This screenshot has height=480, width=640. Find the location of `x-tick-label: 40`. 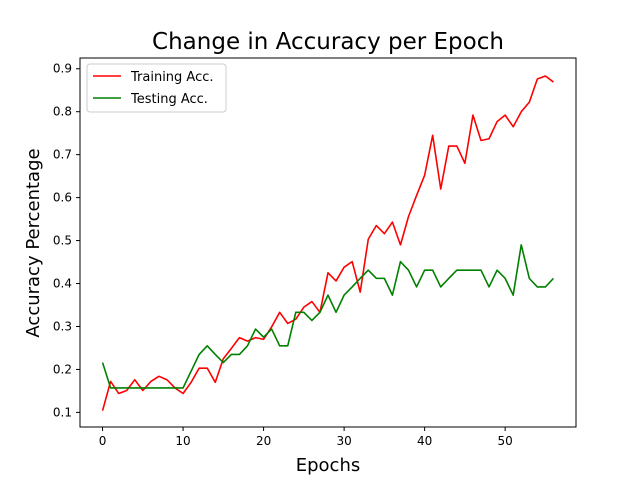

x-tick-label: 40 is located at coordinates (424, 441).